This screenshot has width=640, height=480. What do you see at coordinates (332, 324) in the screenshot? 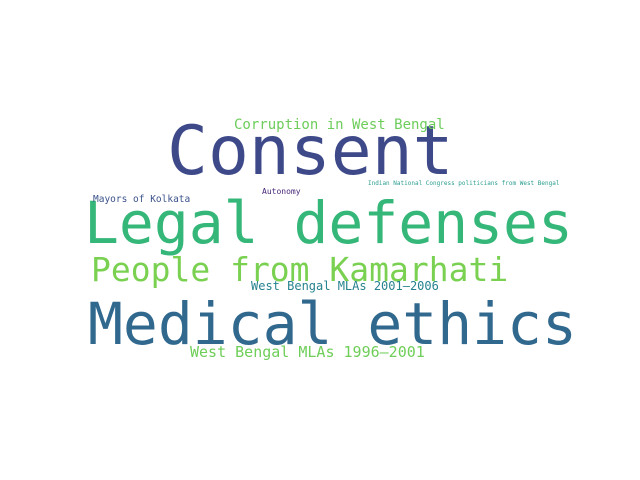
I see `word-medical-ethics: Medical ethics` at bounding box center [332, 324].